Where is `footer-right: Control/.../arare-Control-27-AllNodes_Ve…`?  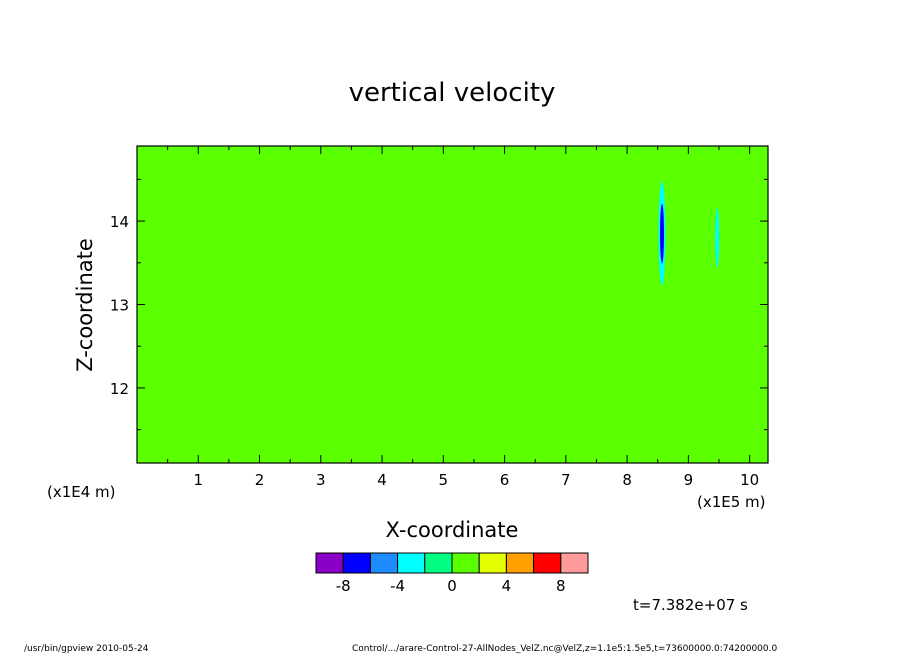
footer-right: Control/.../arare-Control-27-AllNodes_Ve… is located at coordinates (564, 649).